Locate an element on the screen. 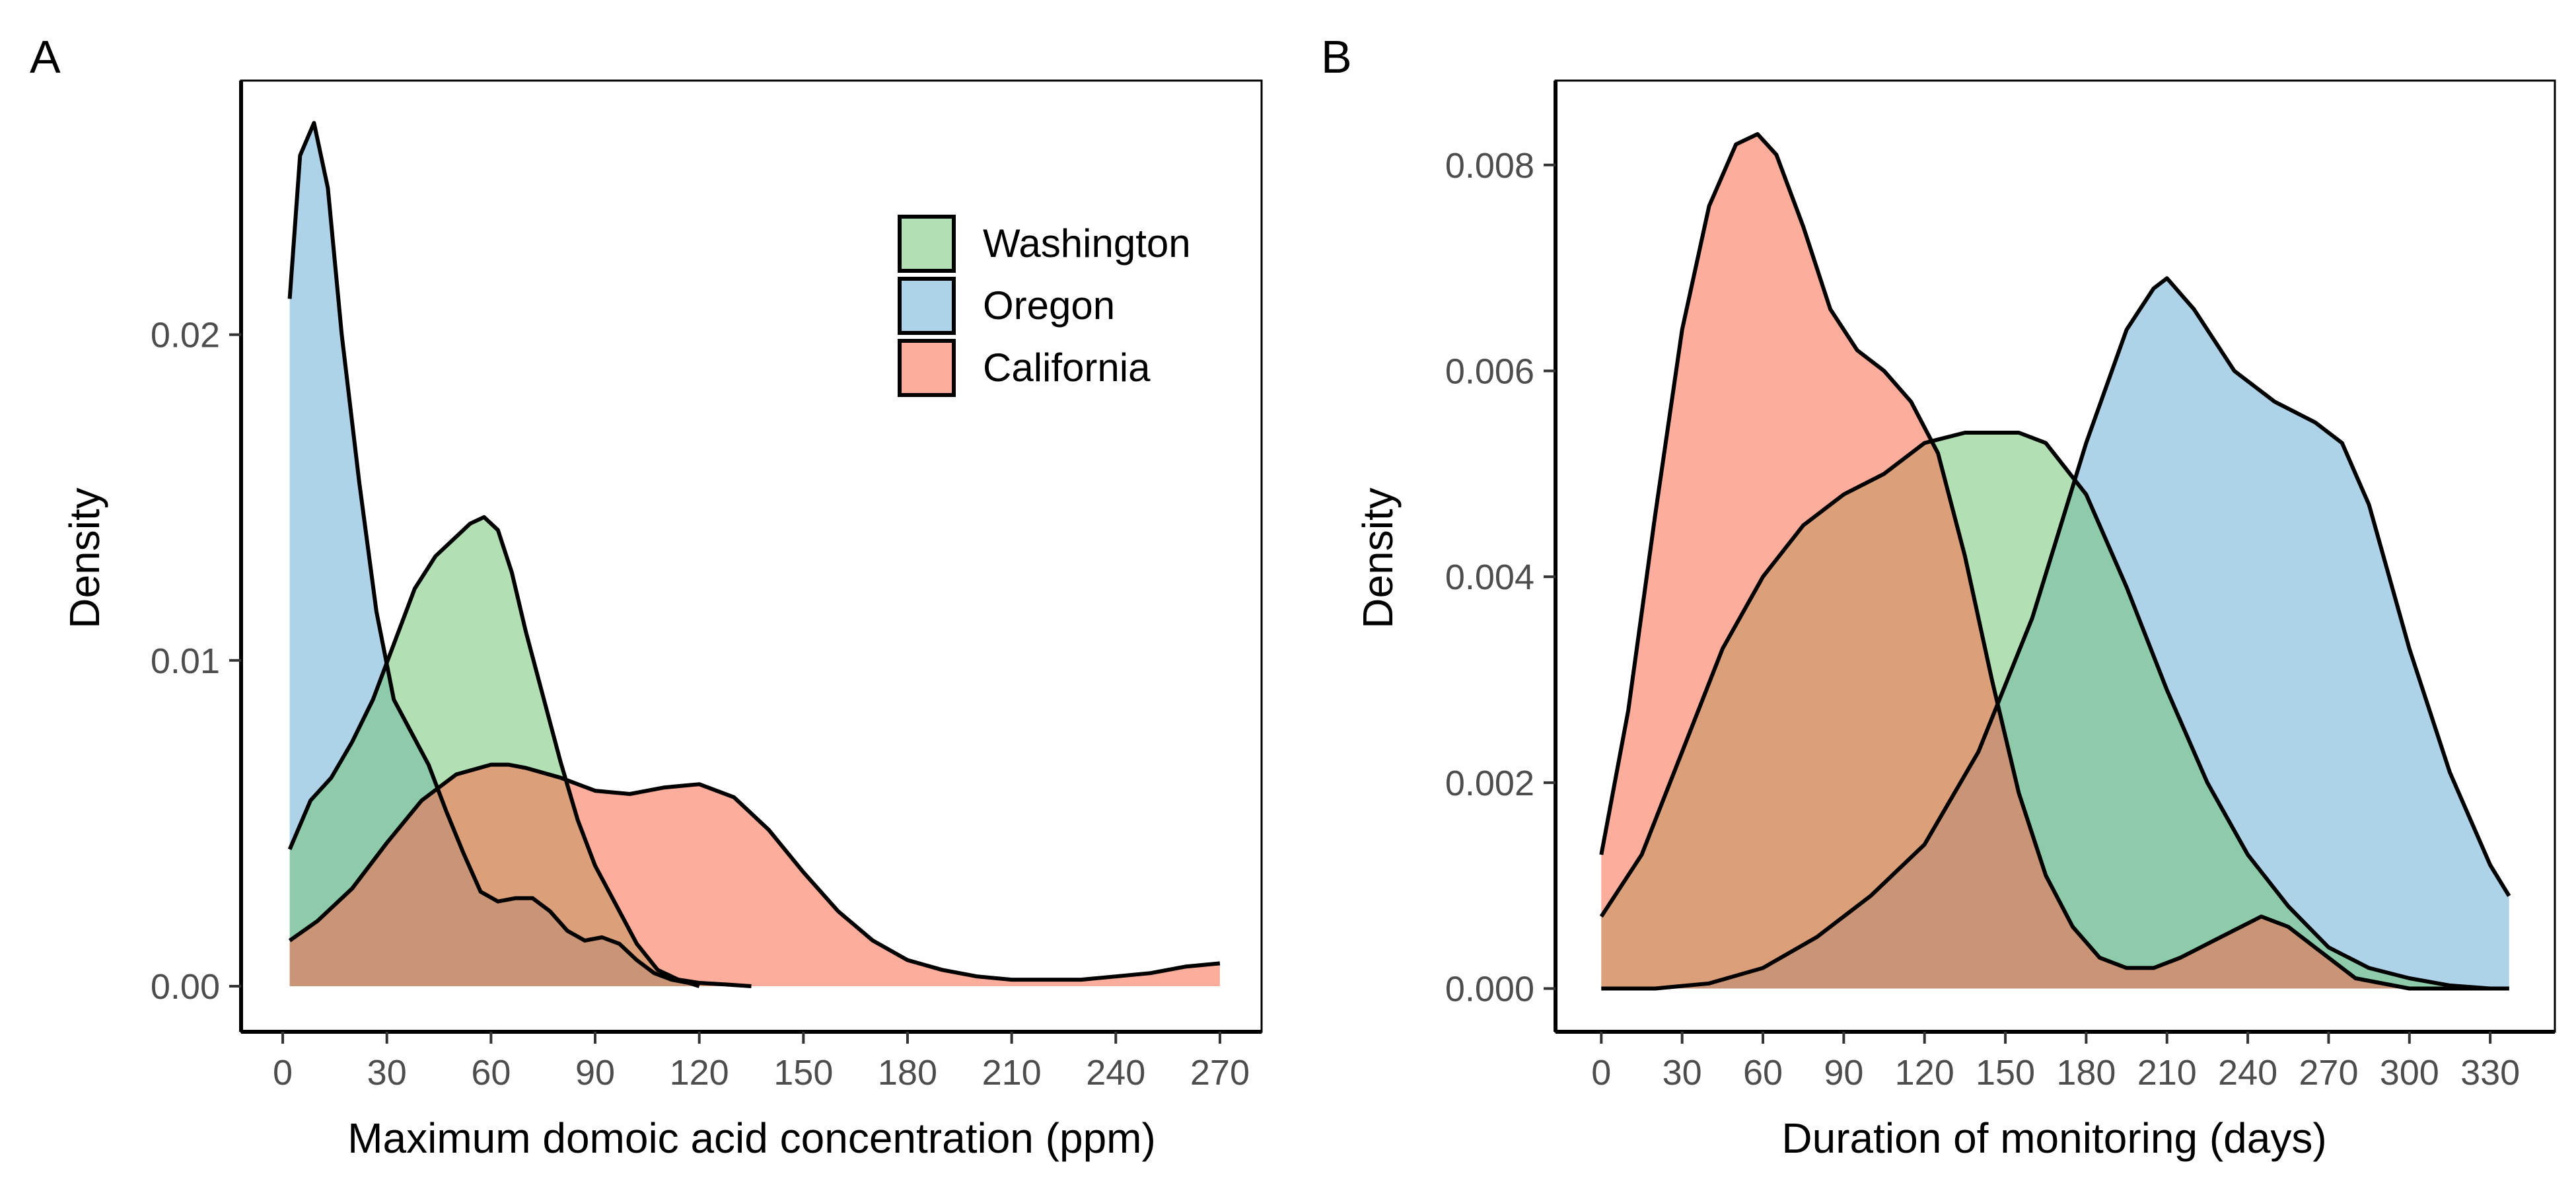 The image size is (2576, 1189). panel-label-b: B is located at coordinates (1336, 57).